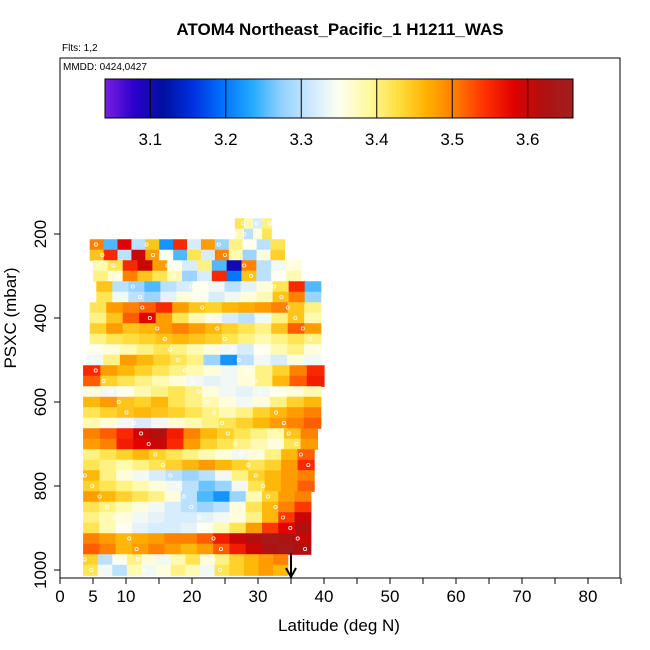 This screenshot has width=650, height=650. What do you see at coordinates (40, 486) in the screenshot?
I see `y-tick-label: 800` at bounding box center [40, 486].